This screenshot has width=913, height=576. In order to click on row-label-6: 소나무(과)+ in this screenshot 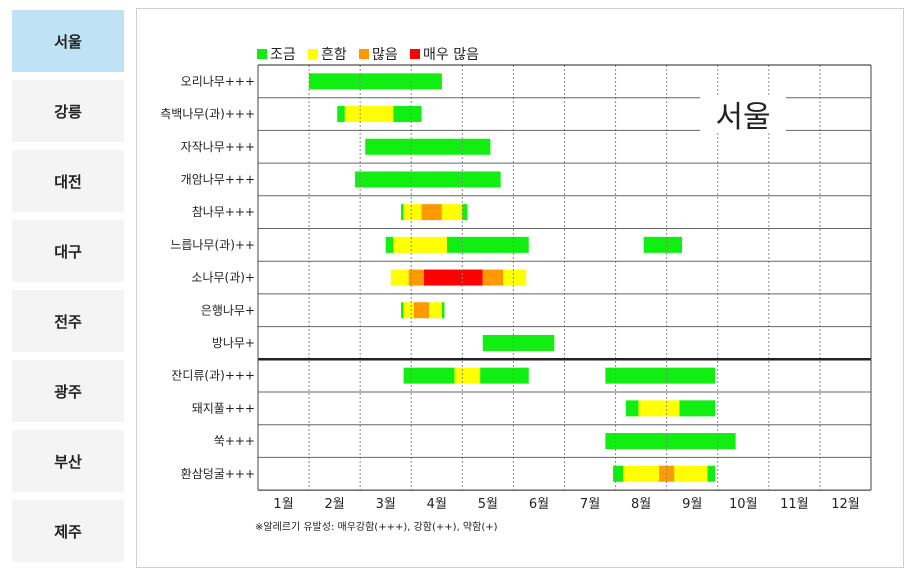, I will do `click(223, 278)`.